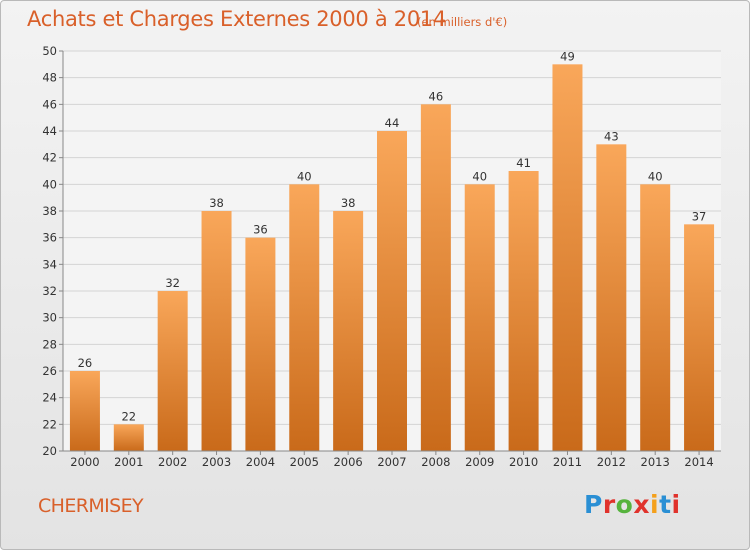 This screenshot has width=750, height=550. I want to click on y-tick-label: 20, so click(49, 451).